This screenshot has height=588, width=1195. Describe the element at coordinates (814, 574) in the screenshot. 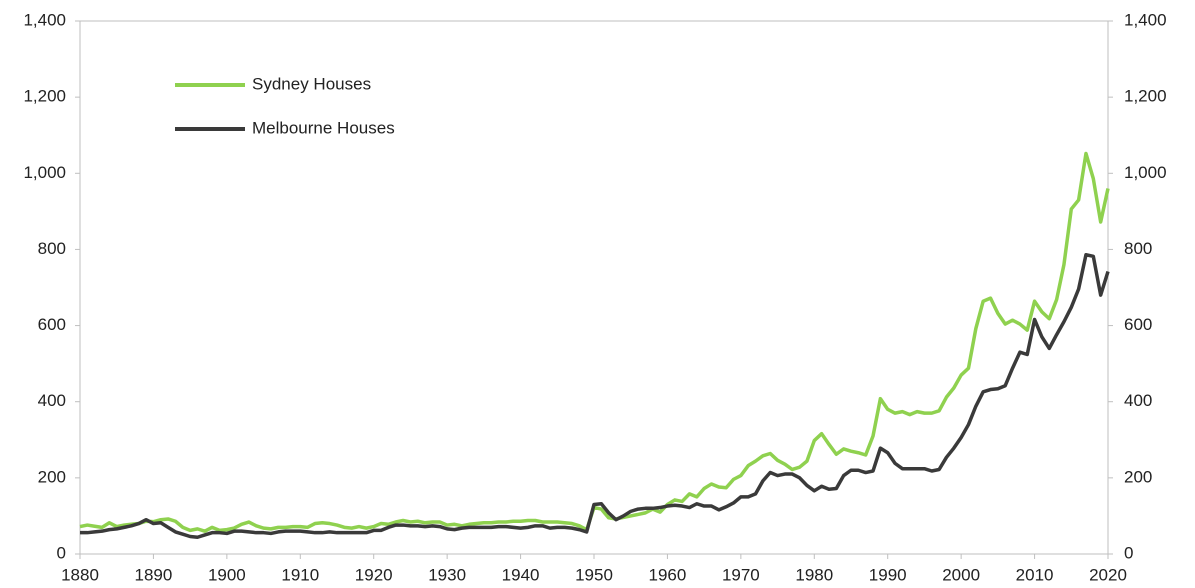

I see `x-tick-label: 1980` at that location.